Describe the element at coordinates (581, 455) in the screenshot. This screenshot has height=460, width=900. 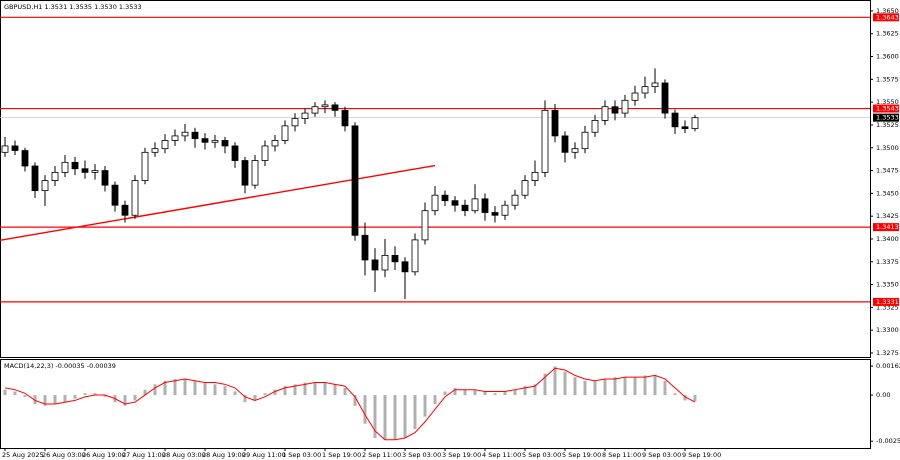
I see `x-tick-label: 5 Sep 19:00` at that location.